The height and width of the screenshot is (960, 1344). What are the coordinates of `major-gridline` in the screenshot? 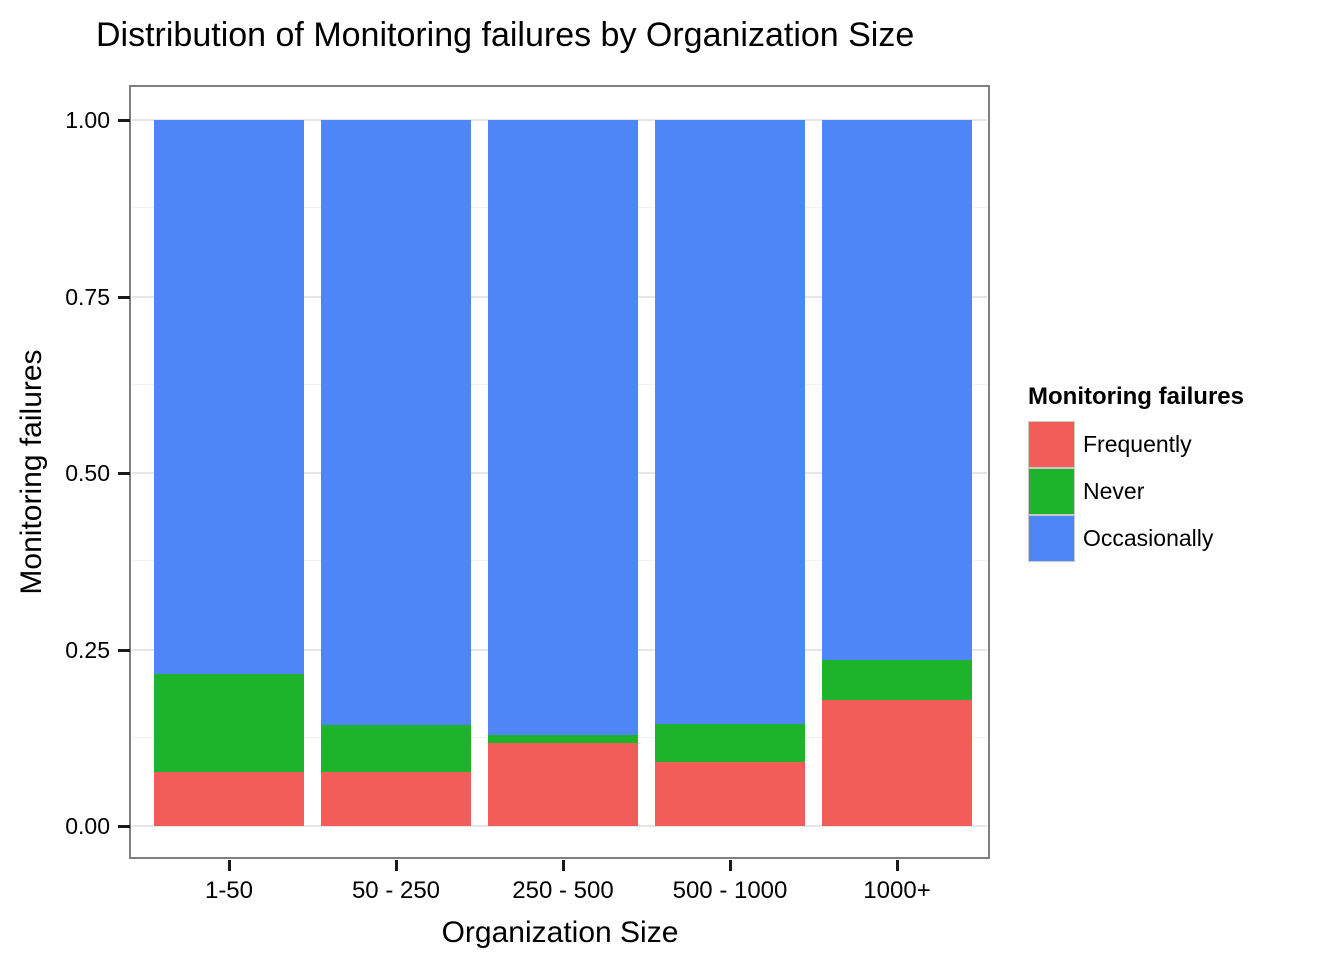 It's located at (559, 826).